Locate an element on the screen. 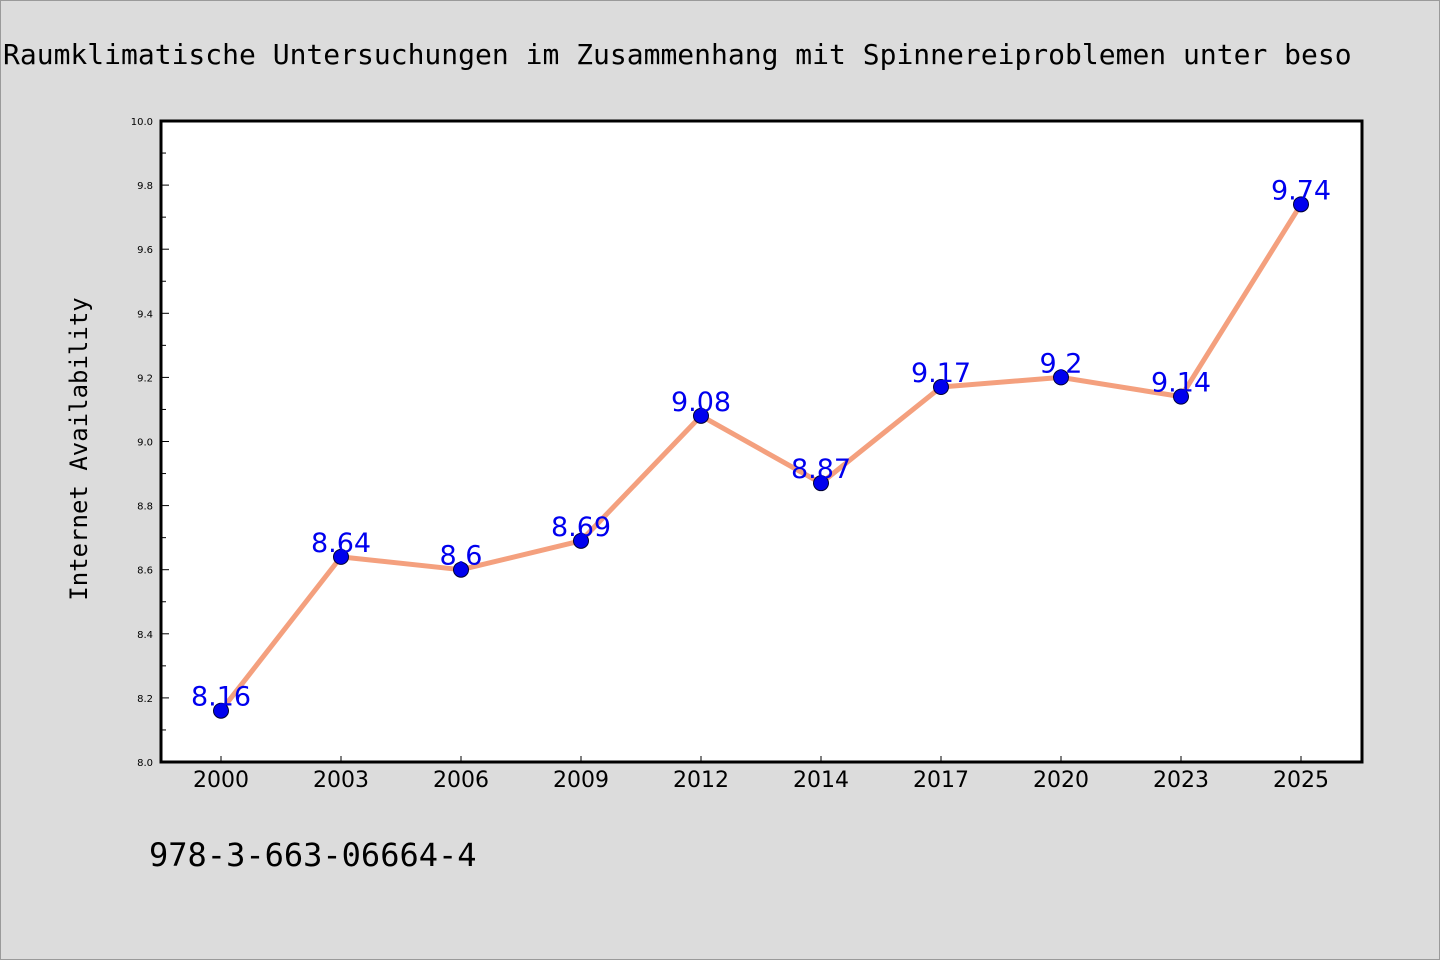 The height and width of the screenshot is (960, 1440). x-tick-label: 2025 is located at coordinates (1301, 780).